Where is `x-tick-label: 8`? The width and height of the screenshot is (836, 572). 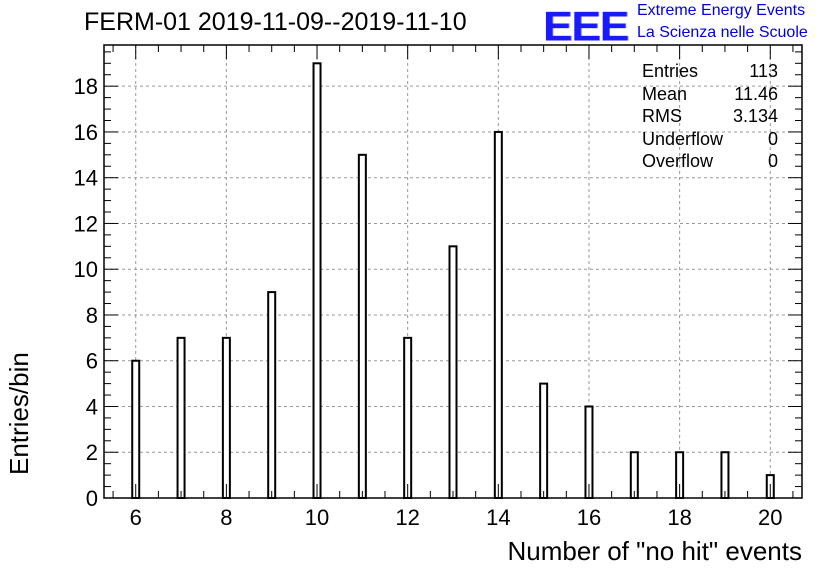 x-tick-label: 8 is located at coordinates (226, 517).